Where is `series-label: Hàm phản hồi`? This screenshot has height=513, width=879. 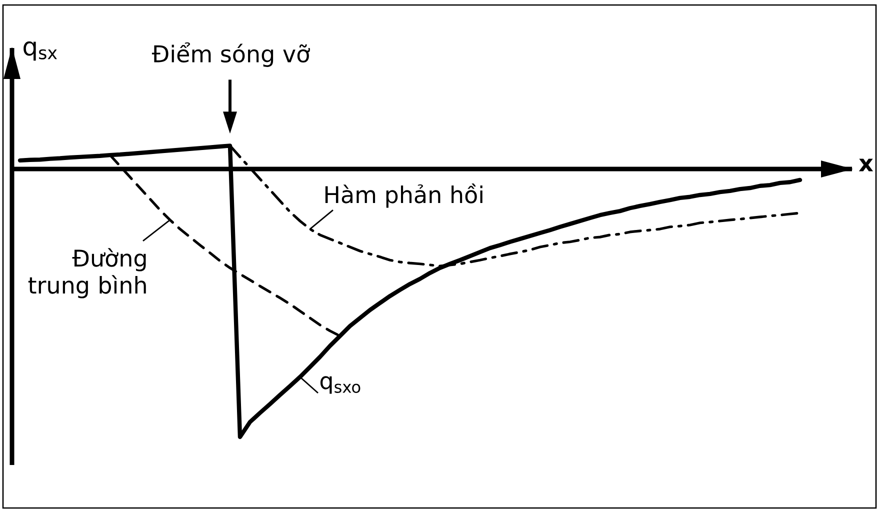
series-label: Hàm phản hồi is located at coordinates (403, 196).